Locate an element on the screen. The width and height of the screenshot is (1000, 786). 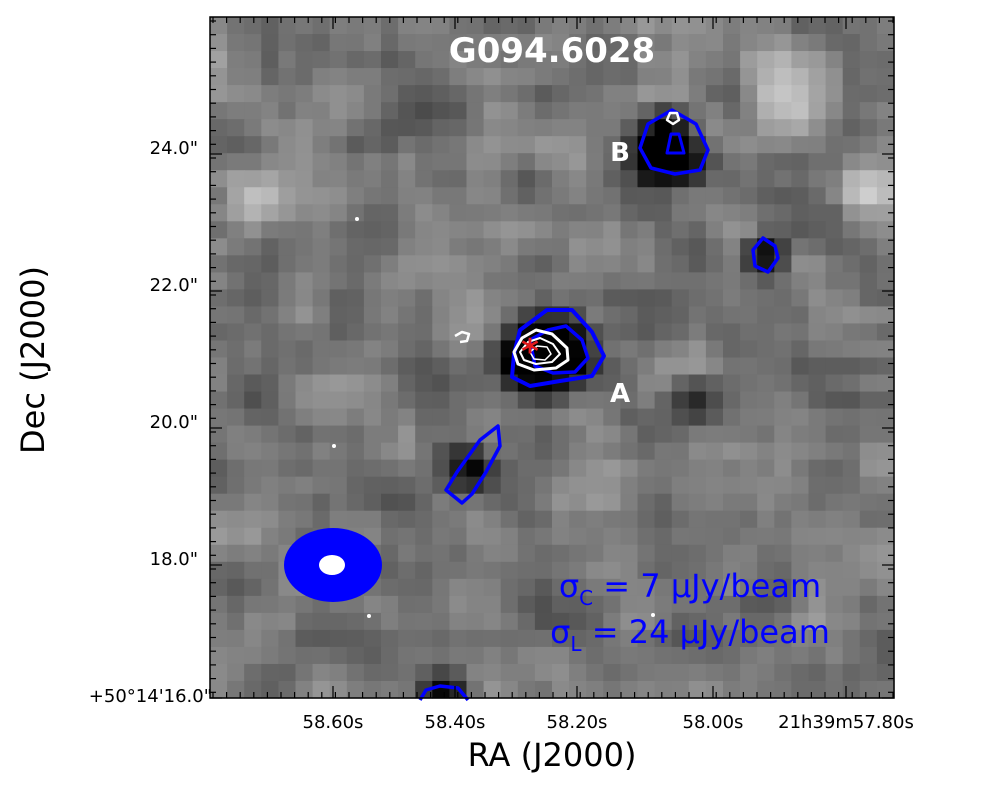
y-tick-label: 24.0" is located at coordinates (174, 148).